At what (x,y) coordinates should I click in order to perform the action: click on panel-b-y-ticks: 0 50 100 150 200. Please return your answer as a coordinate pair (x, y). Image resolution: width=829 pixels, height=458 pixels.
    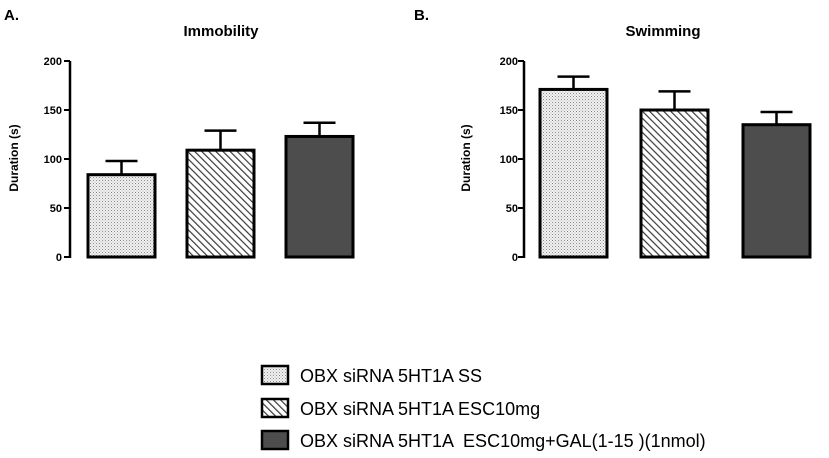
    Looking at the image, I should click on (509, 160).